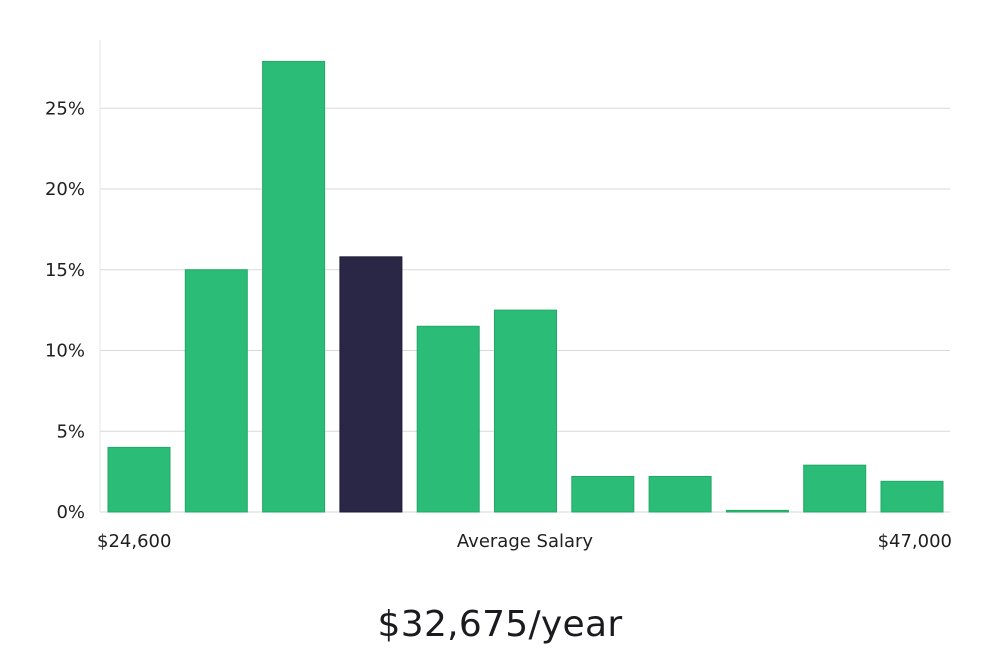 The width and height of the screenshot is (1000, 660). What do you see at coordinates (70, 431) in the screenshot?
I see `y-tick-label: 5%` at bounding box center [70, 431].